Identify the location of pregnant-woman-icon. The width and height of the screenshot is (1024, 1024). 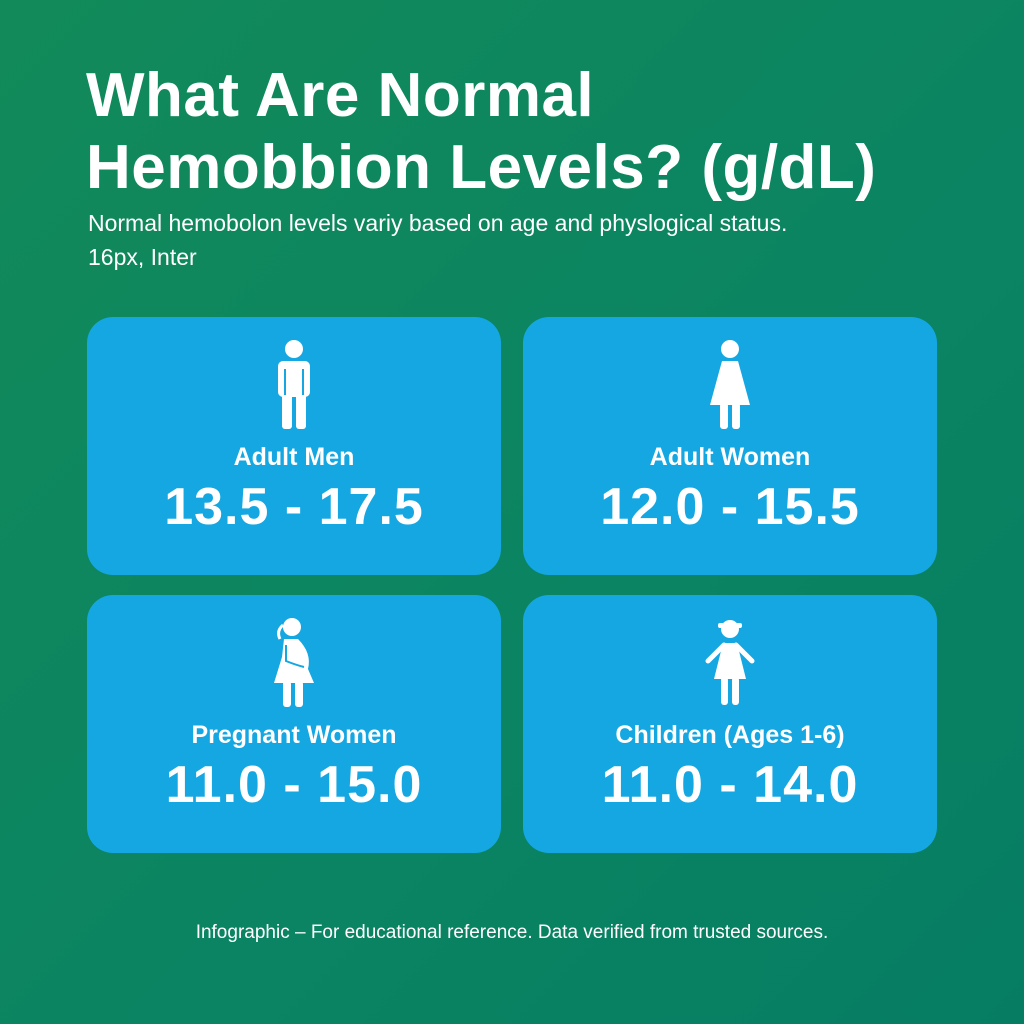
(294, 662).